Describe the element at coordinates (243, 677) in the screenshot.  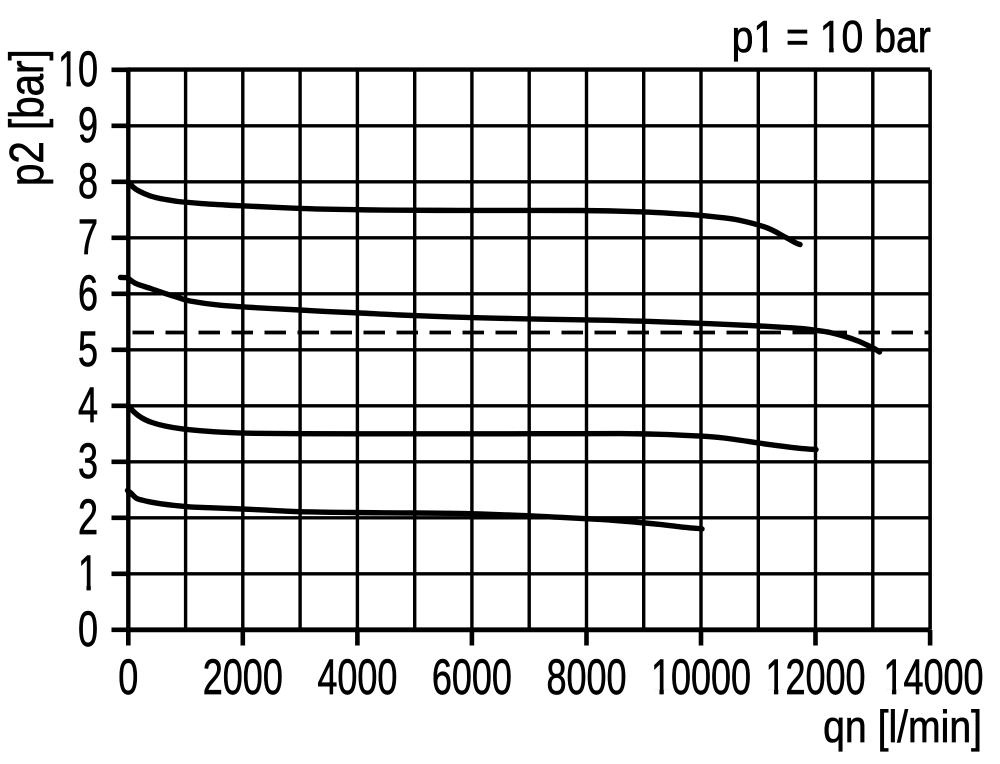
I see `svg-text: 2000` at that location.